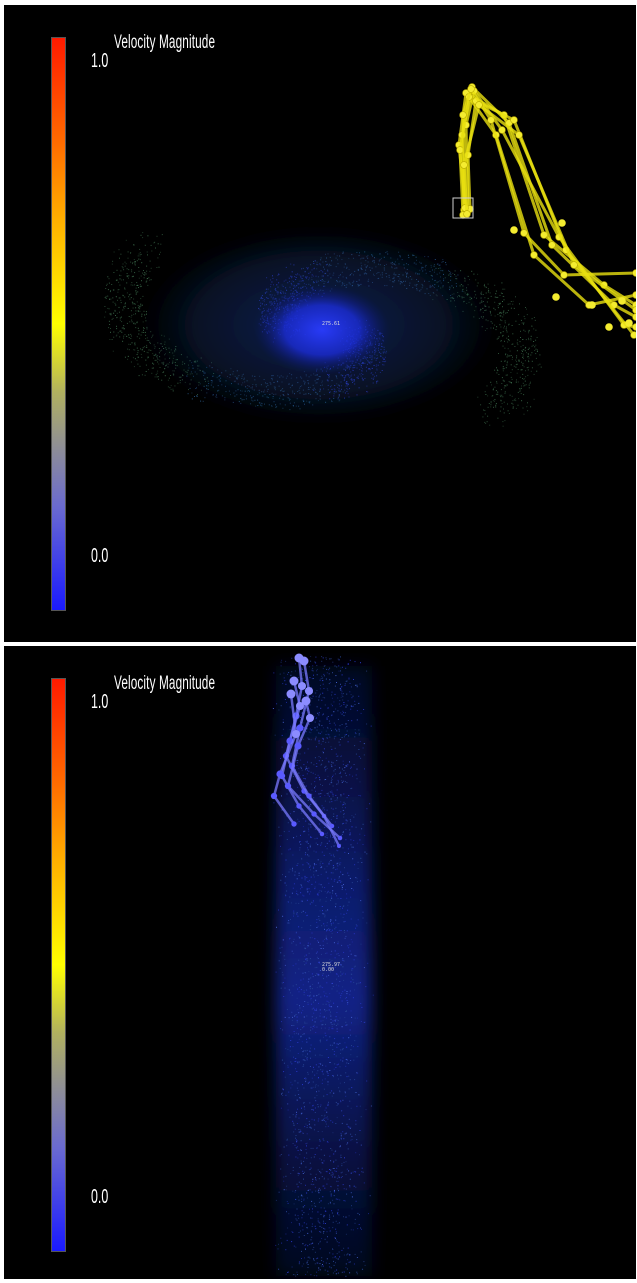 The height and width of the screenshot is (1283, 637). I want to click on trajectory-bundle-yellow, so click(545, 211).